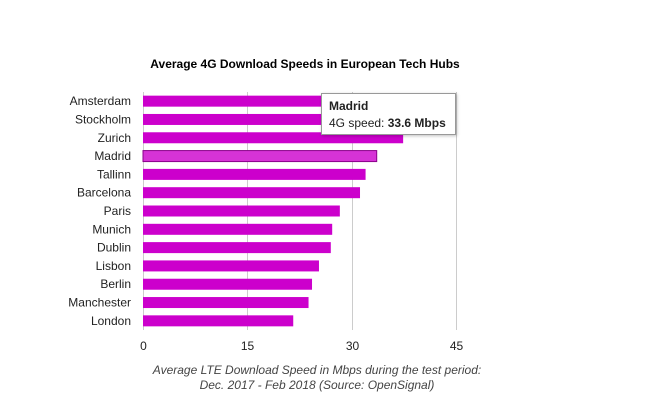 The width and height of the screenshot is (649, 419). What do you see at coordinates (416, 123) in the screenshot?
I see `tooltip-value: 33.6 Mbps` at bounding box center [416, 123].